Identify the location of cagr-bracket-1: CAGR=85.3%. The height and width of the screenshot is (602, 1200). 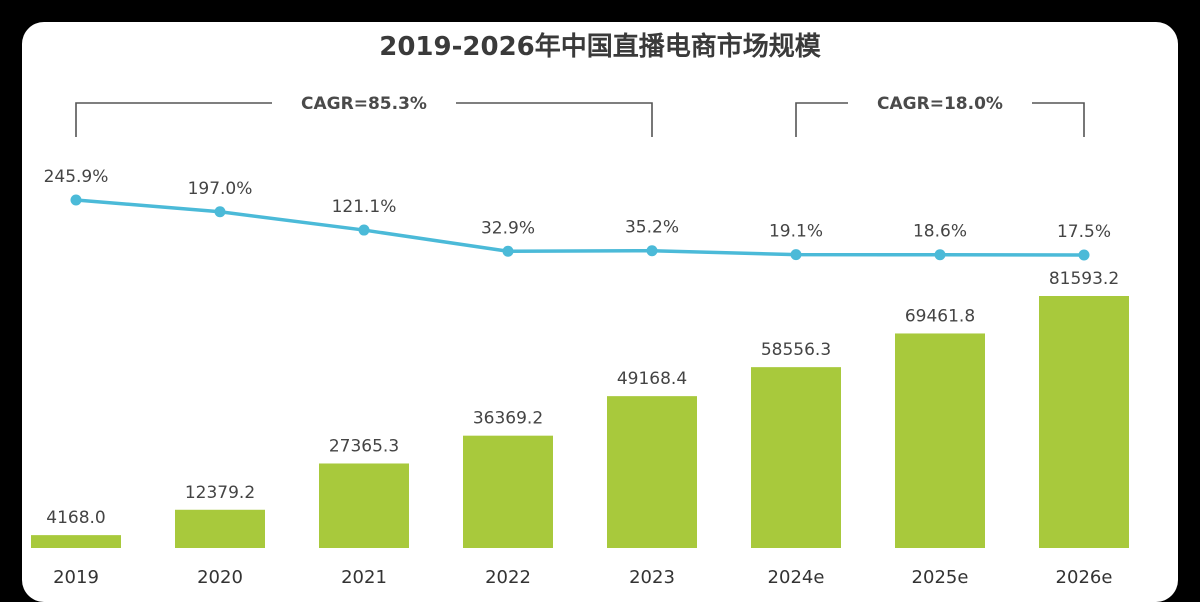
(364, 115).